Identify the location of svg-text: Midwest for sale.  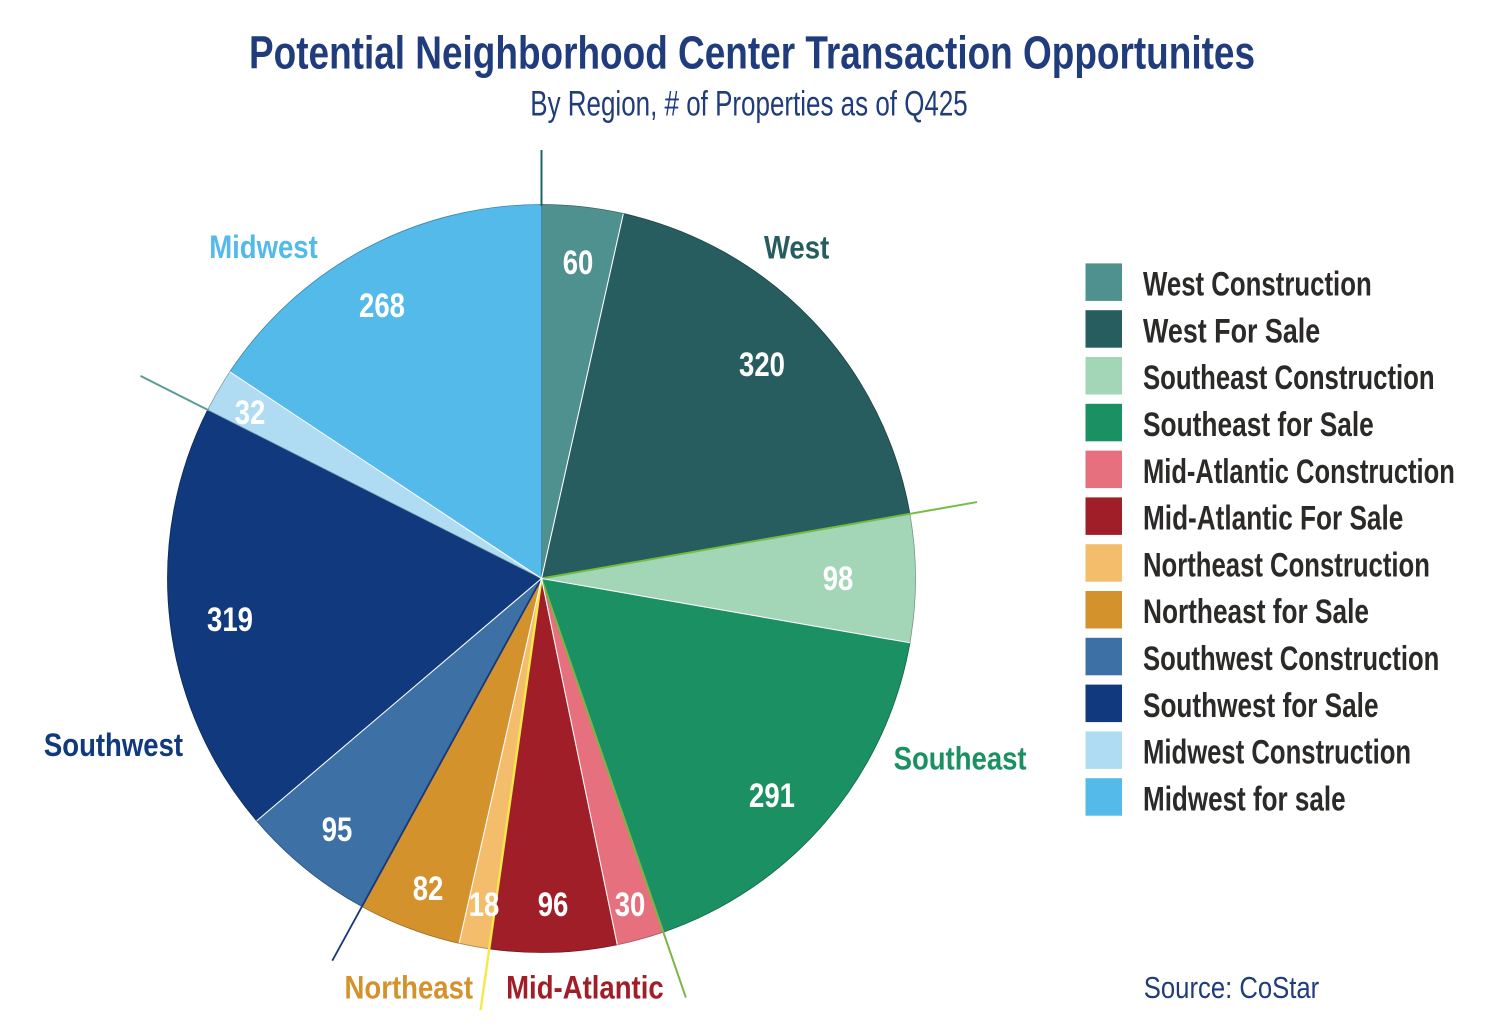
(1244, 799).